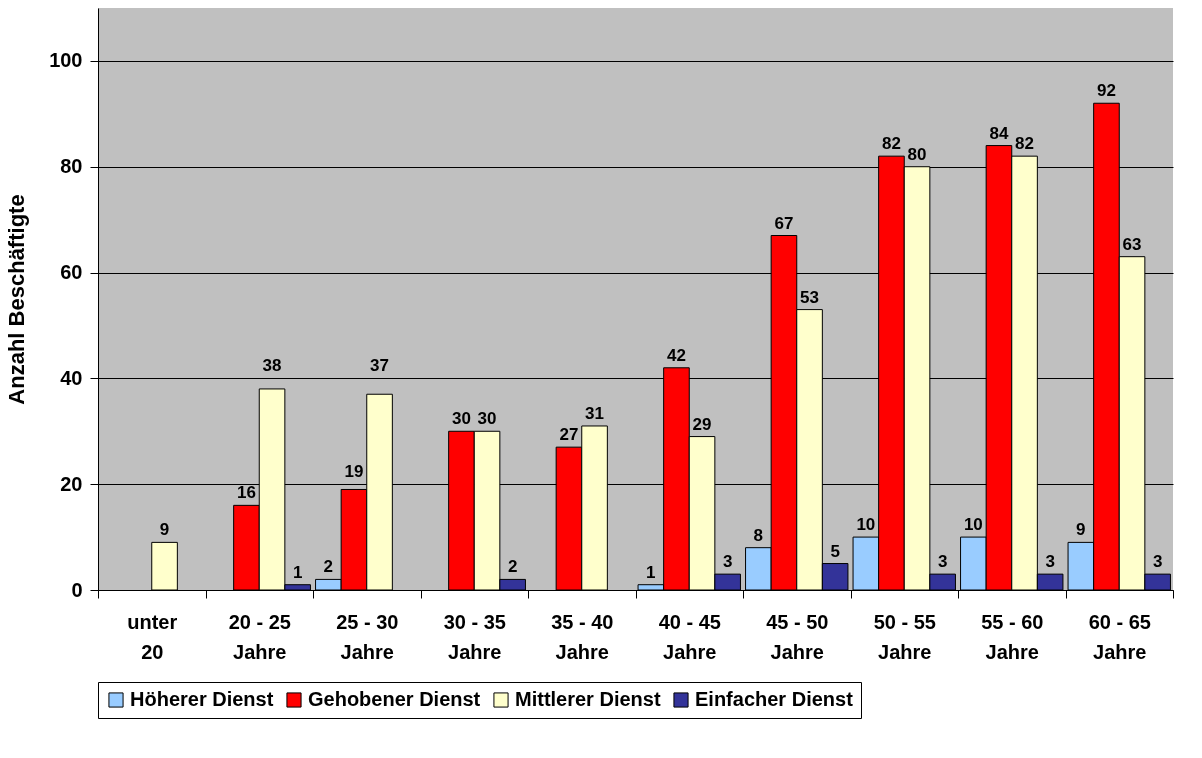 The width and height of the screenshot is (1202, 758). What do you see at coordinates (702, 424) in the screenshot?
I see `data-label: 29` at bounding box center [702, 424].